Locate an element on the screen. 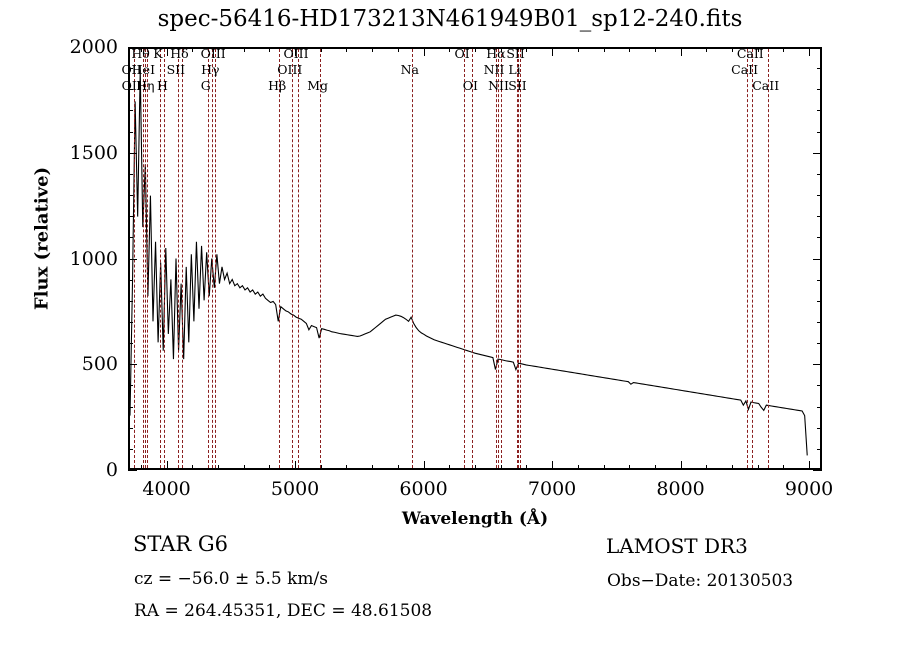  spectral-line-label: Hθ is located at coordinates (140, 53).